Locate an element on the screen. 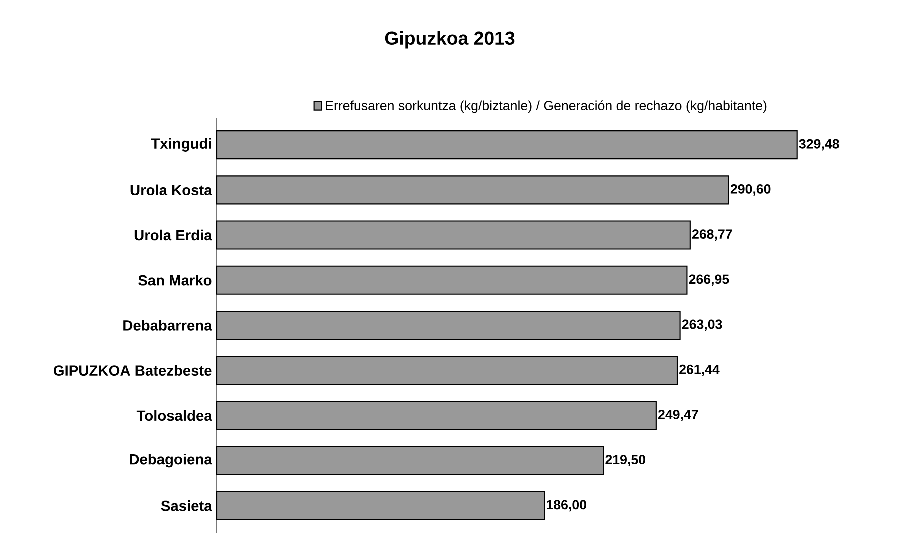 This screenshot has height=553, width=901. legend-label: Errefusaren sorkuntza (kg/biztanle) / Generación de rechazo (kg/habitante) is located at coordinates (546, 107).